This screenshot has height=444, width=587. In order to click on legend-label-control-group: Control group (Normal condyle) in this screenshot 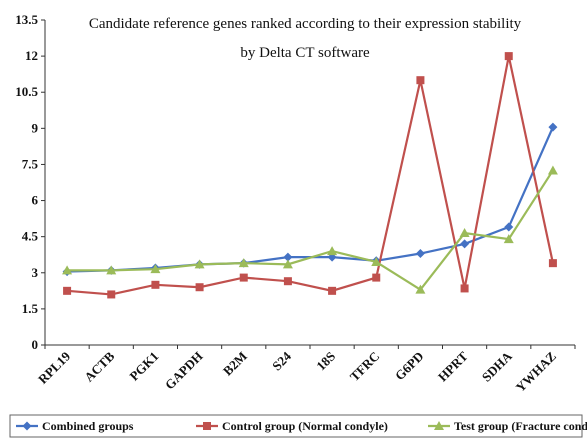, I will do `click(305, 426)`.